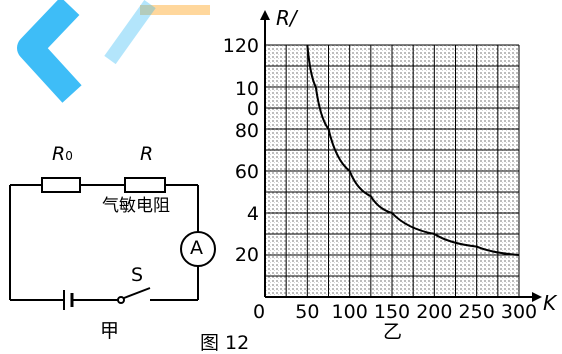 The height and width of the screenshot is (354, 562). What do you see at coordinates (121, 300) in the screenshot?
I see `switch-pivot` at bounding box center [121, 300].